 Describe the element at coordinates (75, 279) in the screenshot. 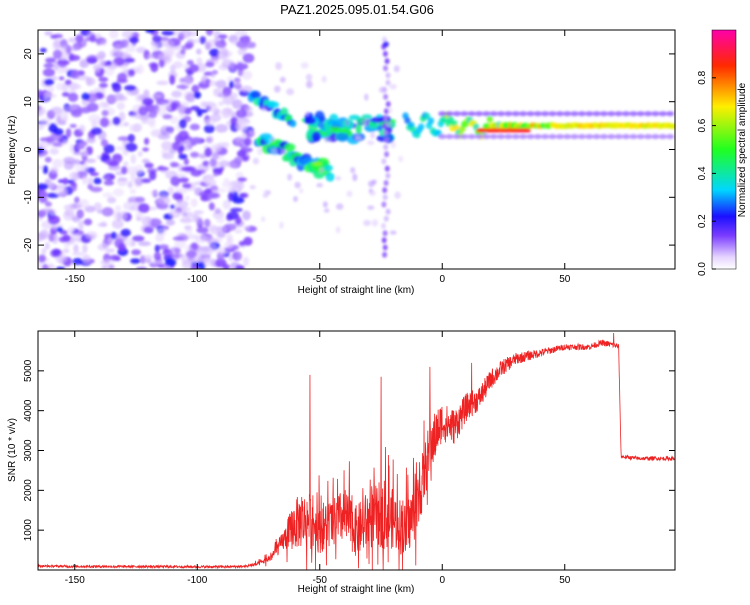

I see `heatmap-x-tick-label: -150` at that location.